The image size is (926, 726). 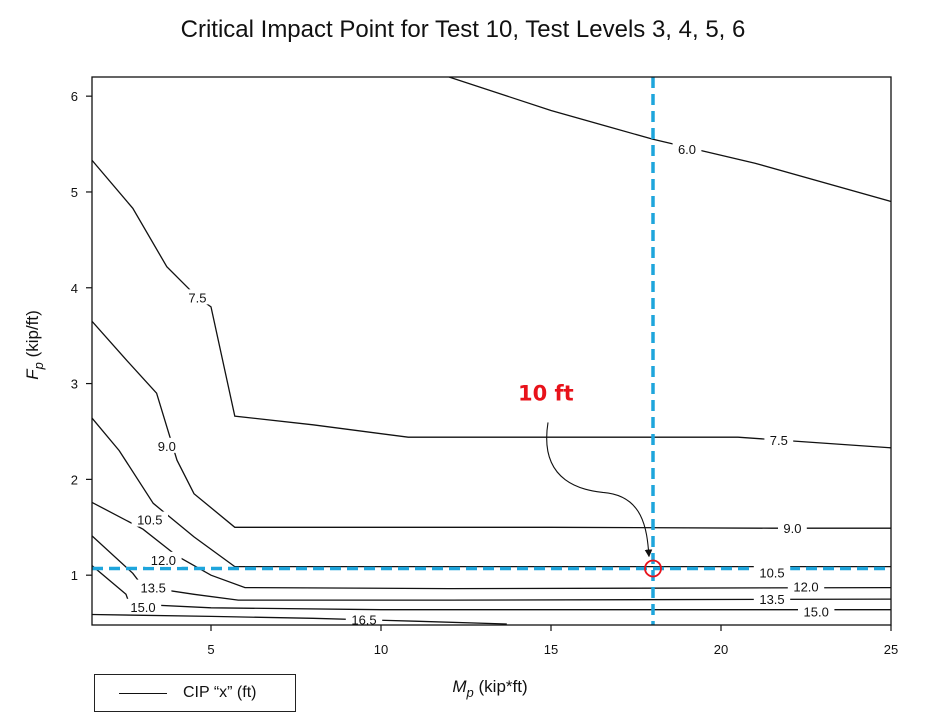 I want to click on contour-label-16-5: 16.5, so click(x=363, y=619).